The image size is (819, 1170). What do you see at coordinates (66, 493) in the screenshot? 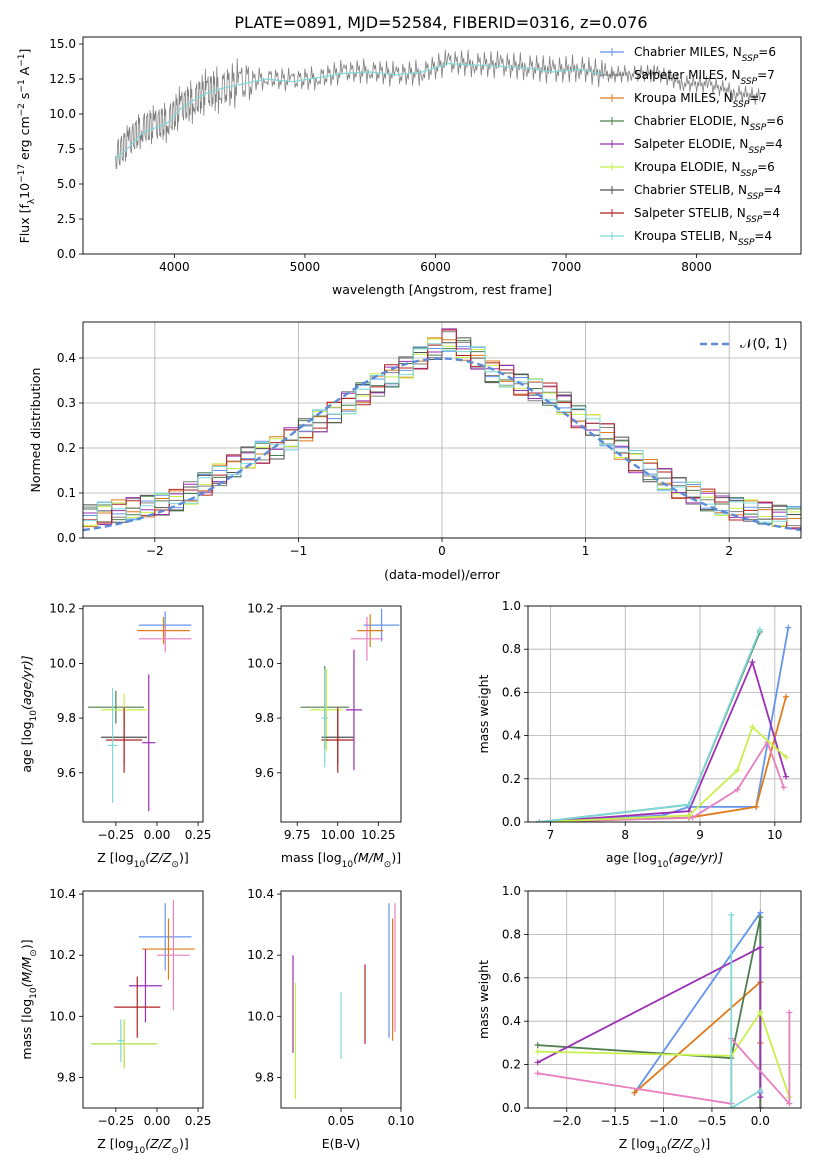
I see `residuals-ytick-label: 0.1` at bounding box center [66, 493].